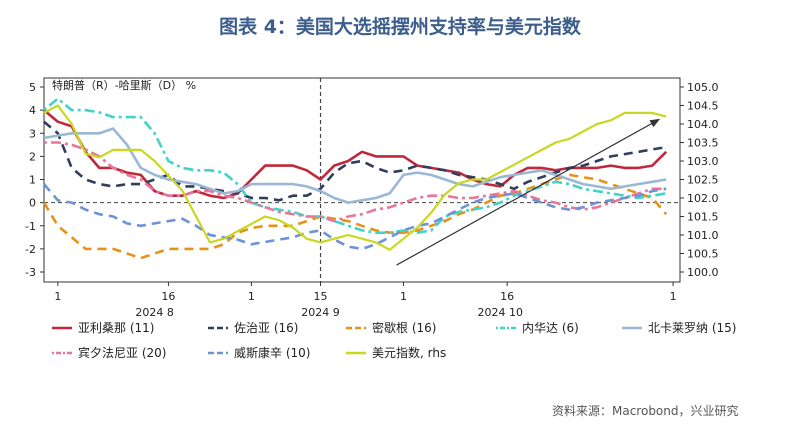 This screenshot has height=427, width=800. What do you see at coordinates (703, 235) in the screenshot?
I see `y-right-tick-label: 101.0` at bounding box center [703, 235].